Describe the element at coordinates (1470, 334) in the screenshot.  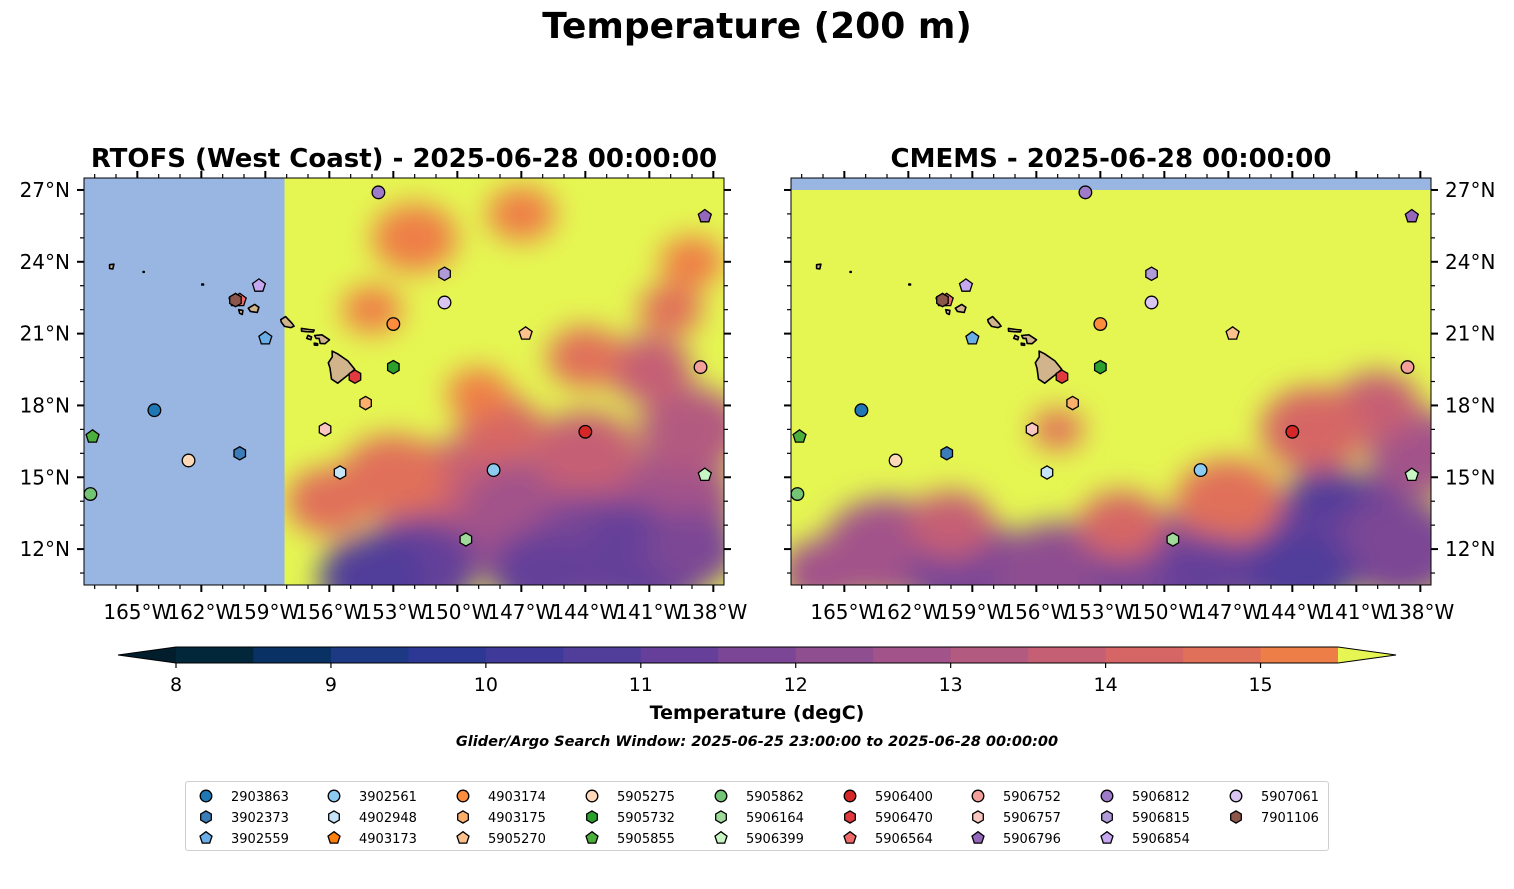
I see `y-tick-label: 21°N` at that location.